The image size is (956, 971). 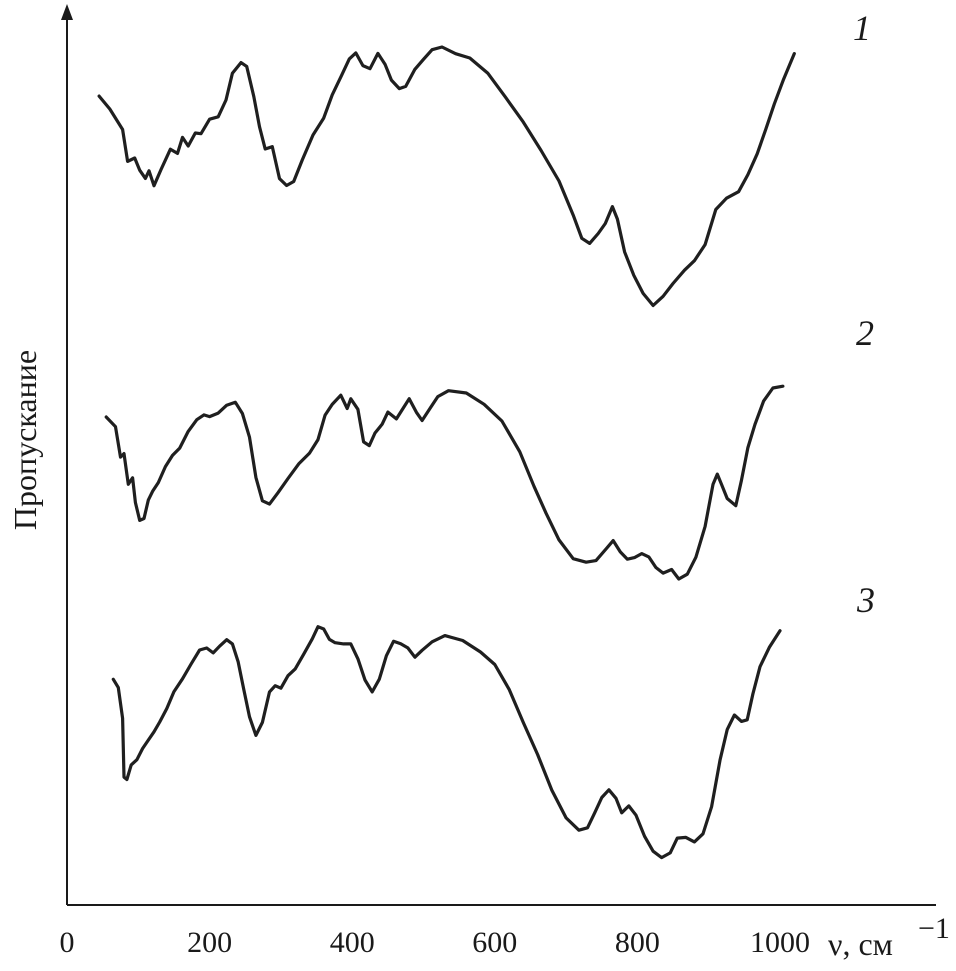 I want to click on x-axis-title-text: ν, см, so click(x=860, y=944).